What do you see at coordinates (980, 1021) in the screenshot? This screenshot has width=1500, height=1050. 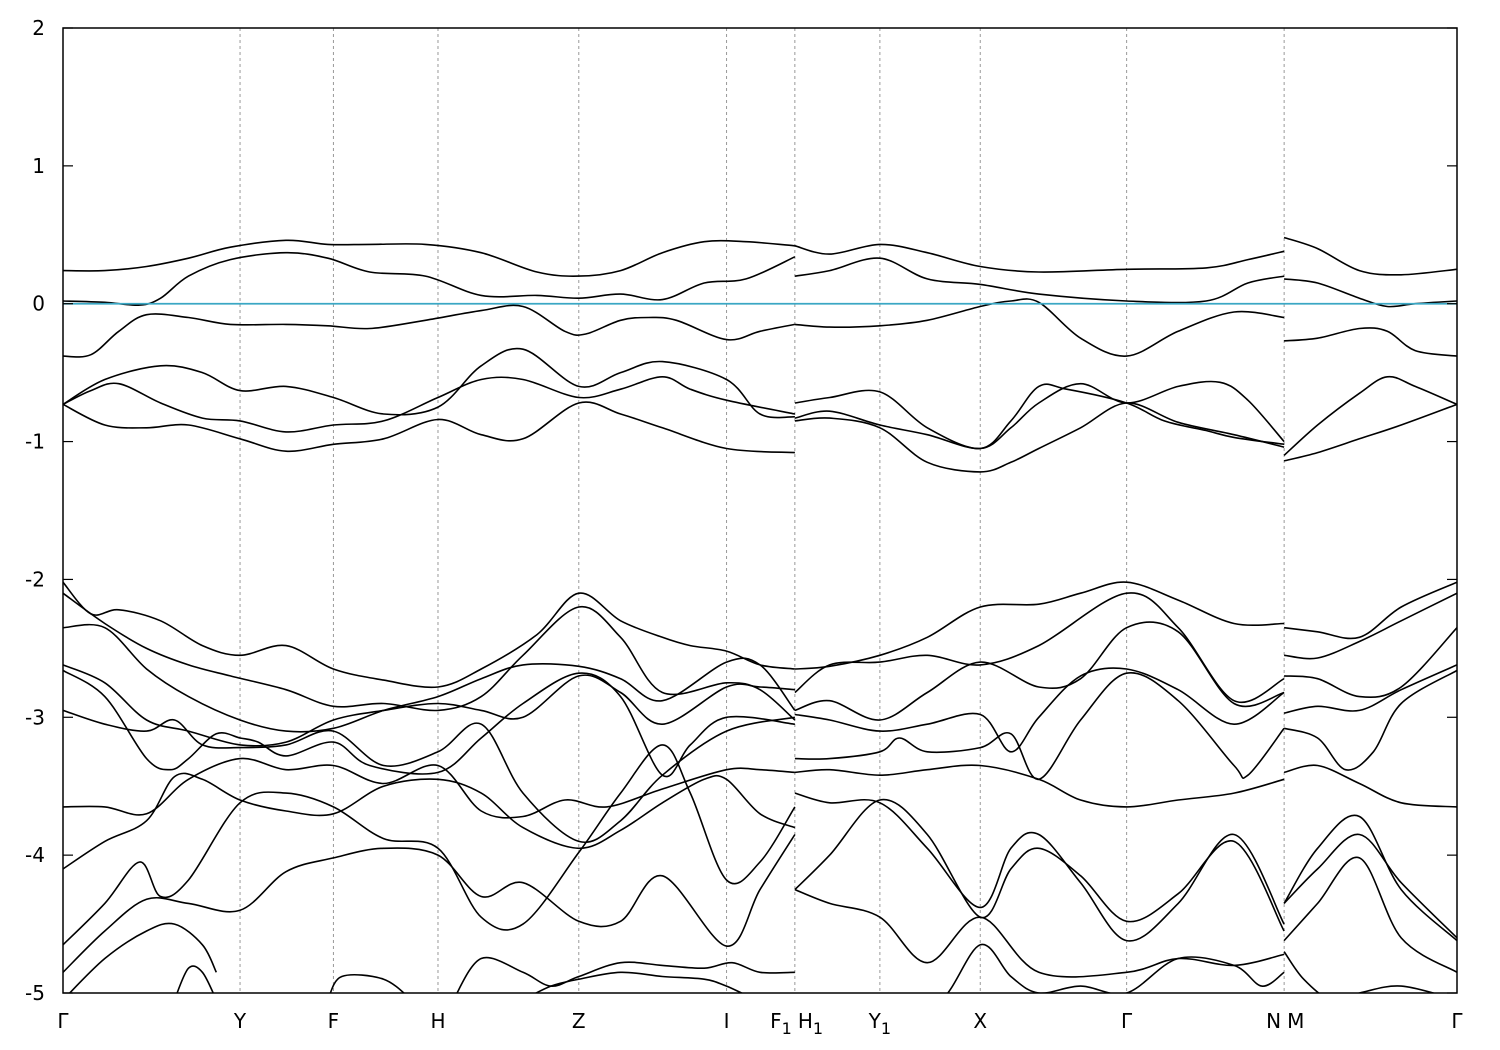 I see `x-tick-label: X` at bounding box center [980, 1021].